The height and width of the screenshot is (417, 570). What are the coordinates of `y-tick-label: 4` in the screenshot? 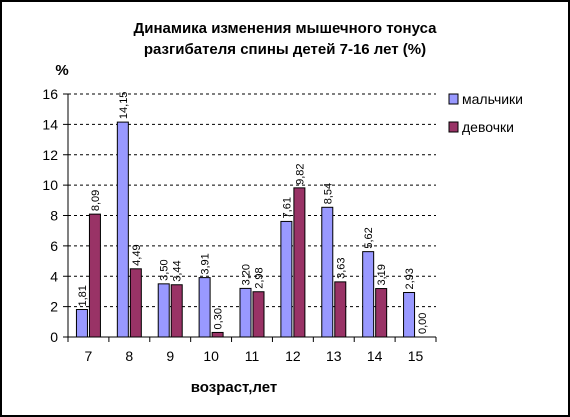 It's located at (54, 276).